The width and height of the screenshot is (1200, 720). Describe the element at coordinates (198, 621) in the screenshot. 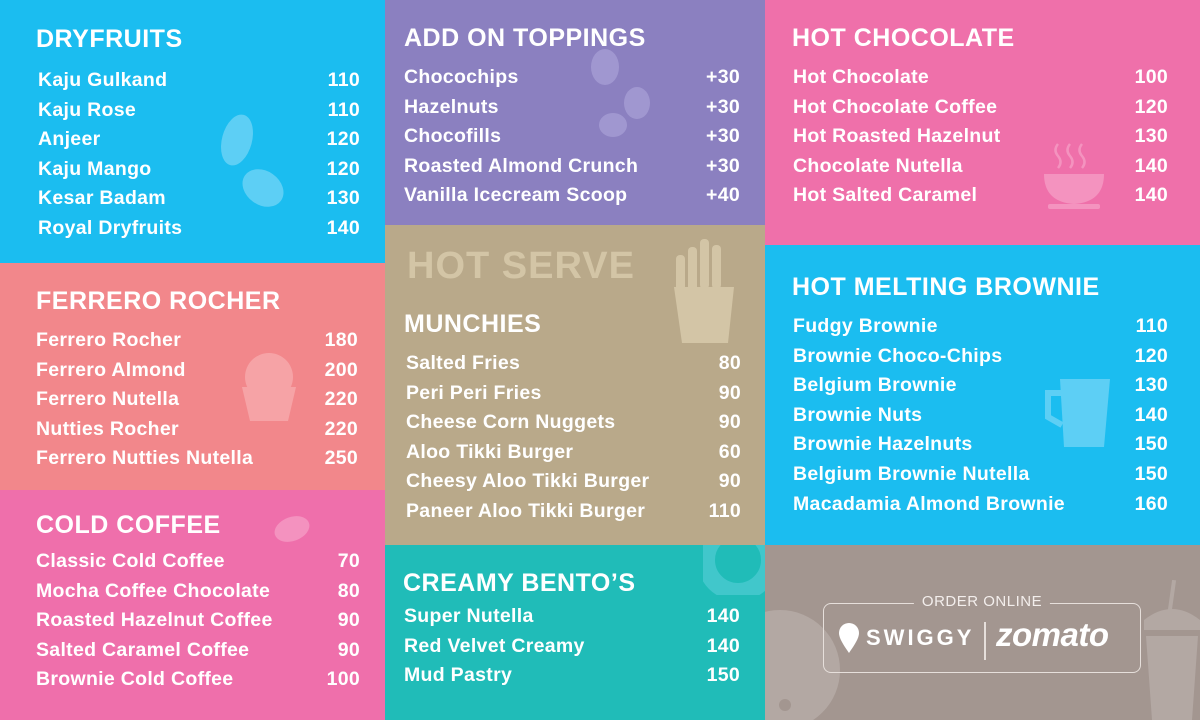

I see `menu-item: Roasted Hazelnut Coffee 90` at that location.